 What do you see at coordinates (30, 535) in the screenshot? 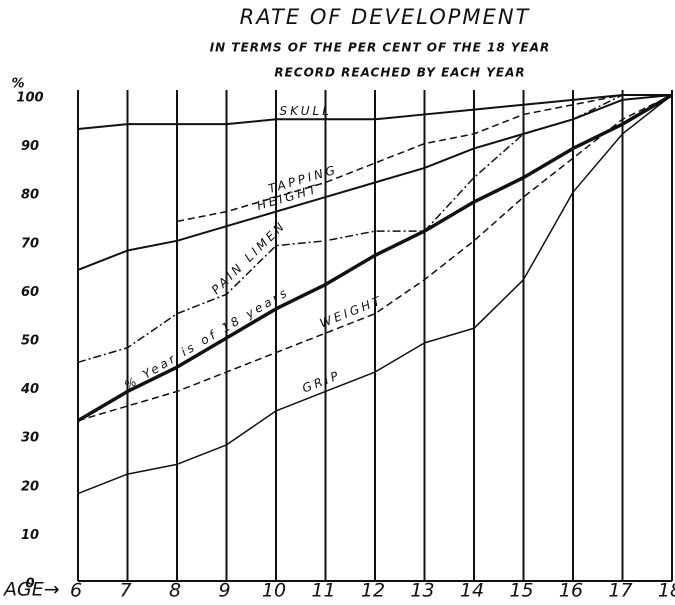
I see `y-tick-label: 10` at bounding box center [30, 535].